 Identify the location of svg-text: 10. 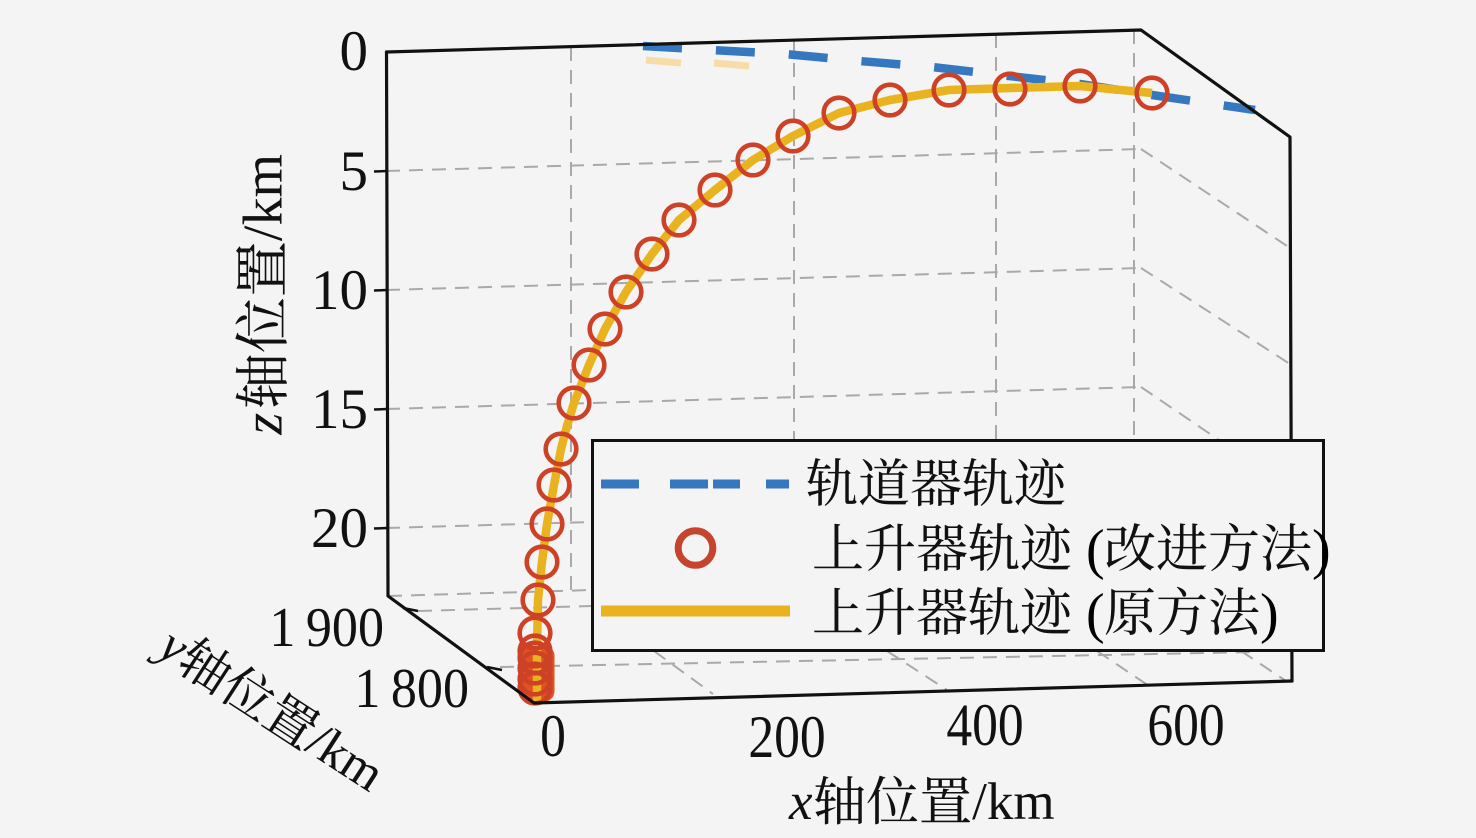
(339, 290).